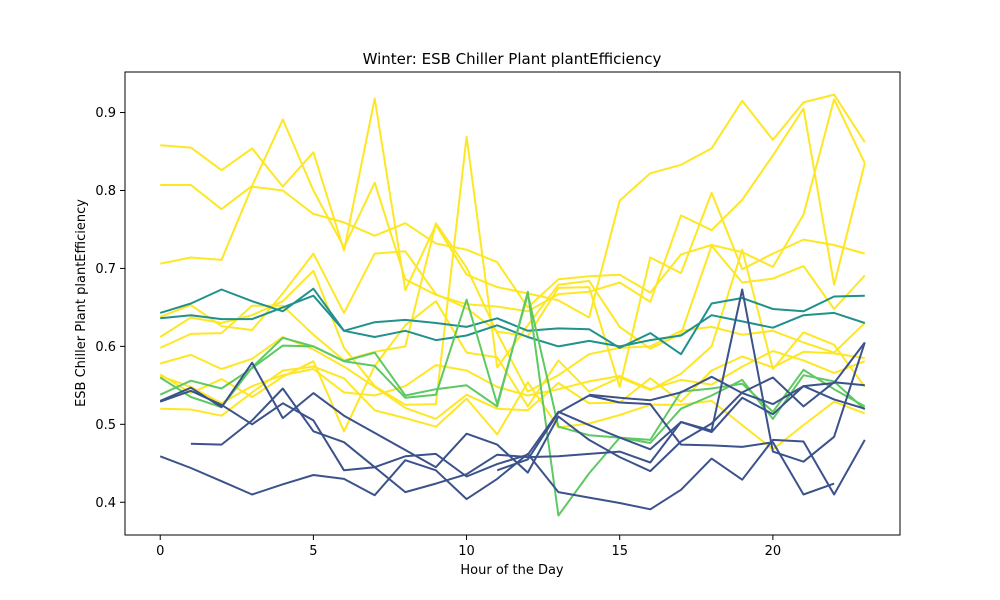 This screenshot has height=600, width=1000. What do you see at coordinates (512, 570) in the screenshot?
I see `x-axis-title: Hour of the Day` at bounding box center [512, 570].